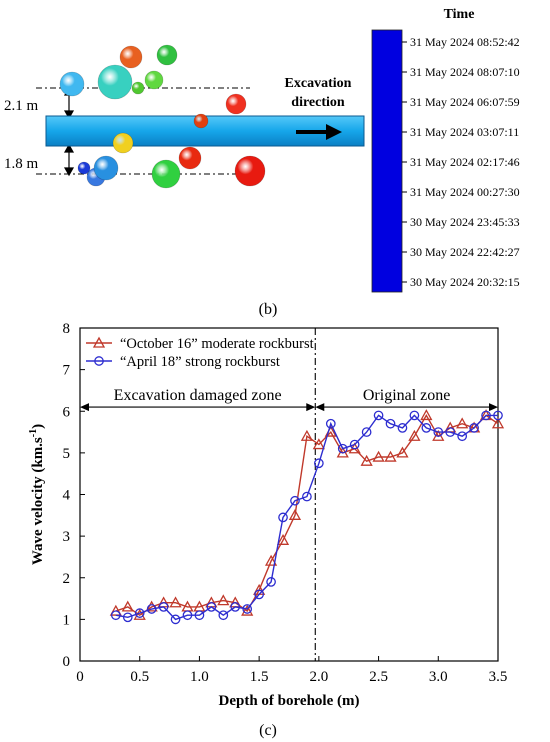  Describe the element at coordinates (465, 72) in the screenshot. I see `colorbar-tick-label: 31 May 2024 08:07:10` at that location.